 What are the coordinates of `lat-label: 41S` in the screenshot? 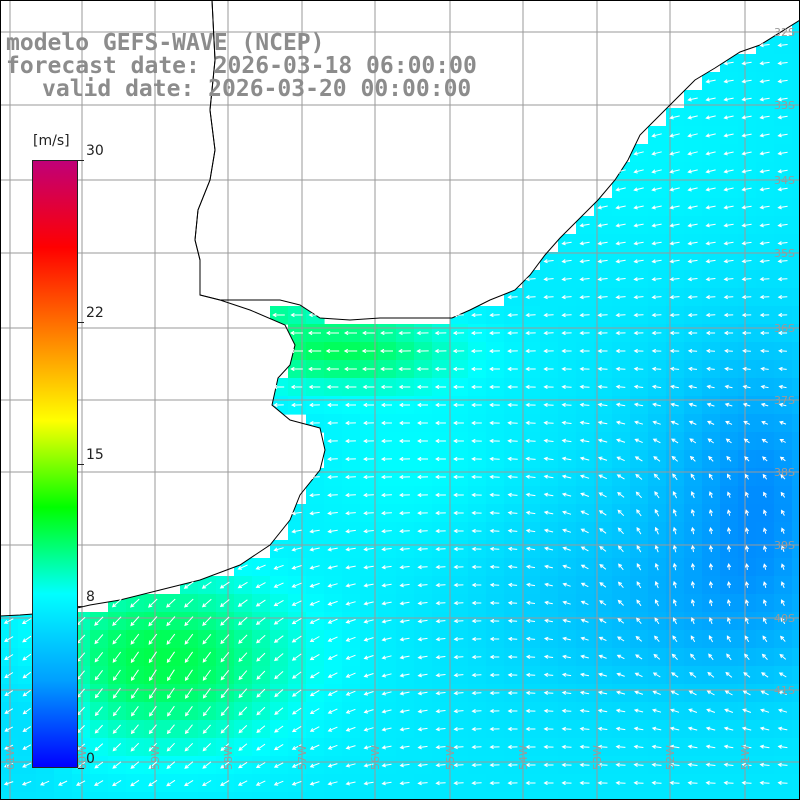 It's located at (784, 690).